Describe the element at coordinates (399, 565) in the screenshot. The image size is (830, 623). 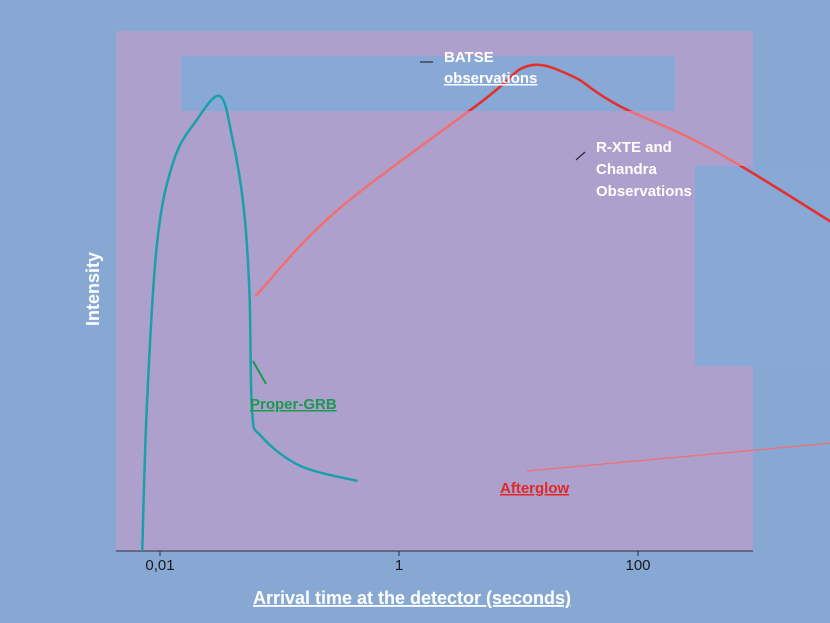
I see `x-tick-label: 1` at that location.